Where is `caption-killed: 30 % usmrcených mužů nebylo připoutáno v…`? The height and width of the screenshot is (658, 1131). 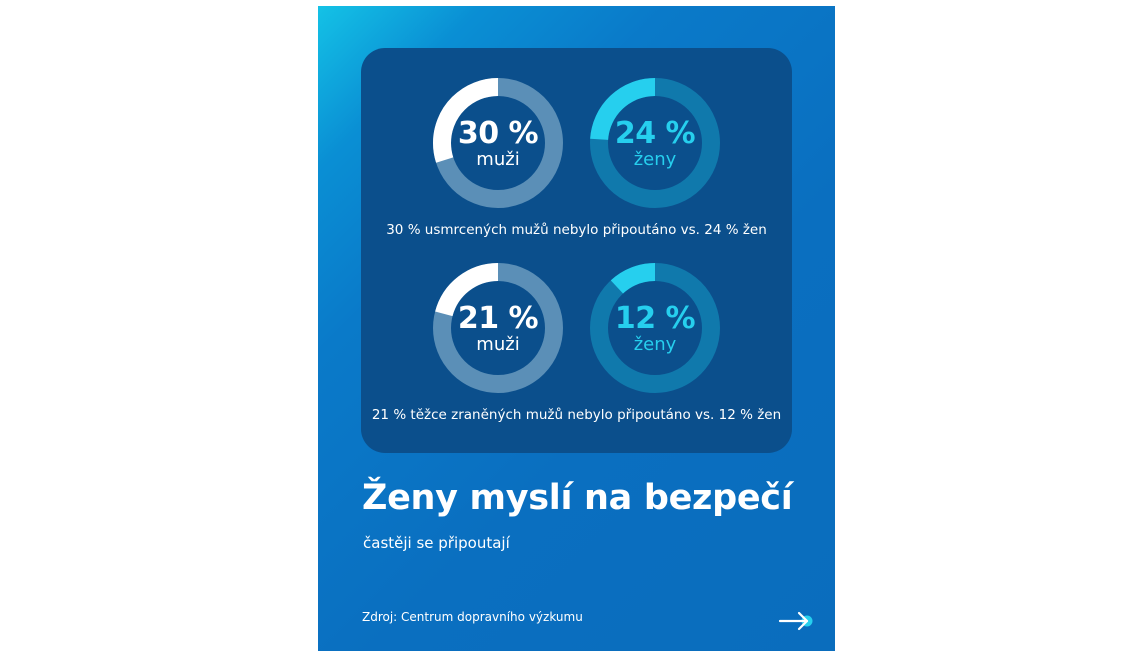 caption-killed: 30 % usmrcených mužů nebylo připoutáno v… is located at coordinates (576, 230).